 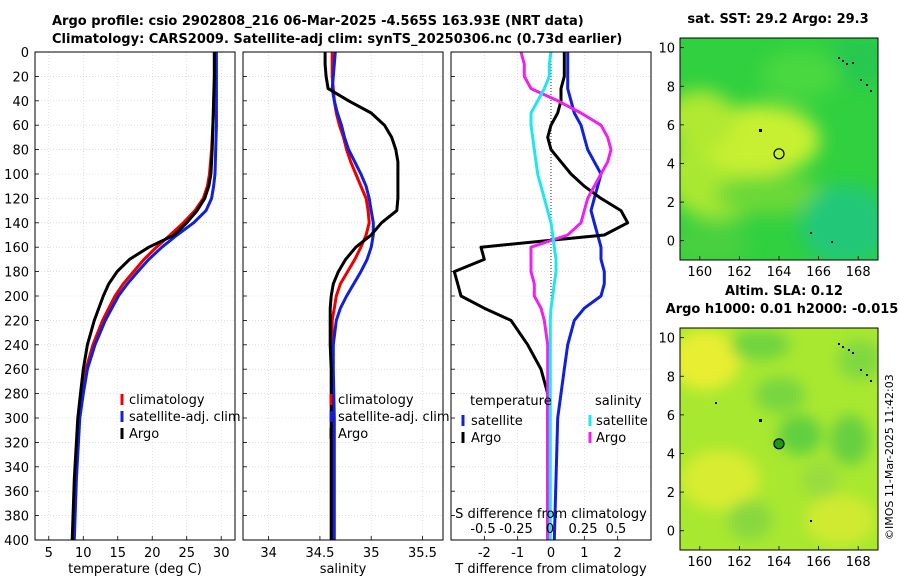 What do you see at coordinates (268, 553) in the screenshot?
I see `x-tick-label: 34` at bounding box center [268, 553].